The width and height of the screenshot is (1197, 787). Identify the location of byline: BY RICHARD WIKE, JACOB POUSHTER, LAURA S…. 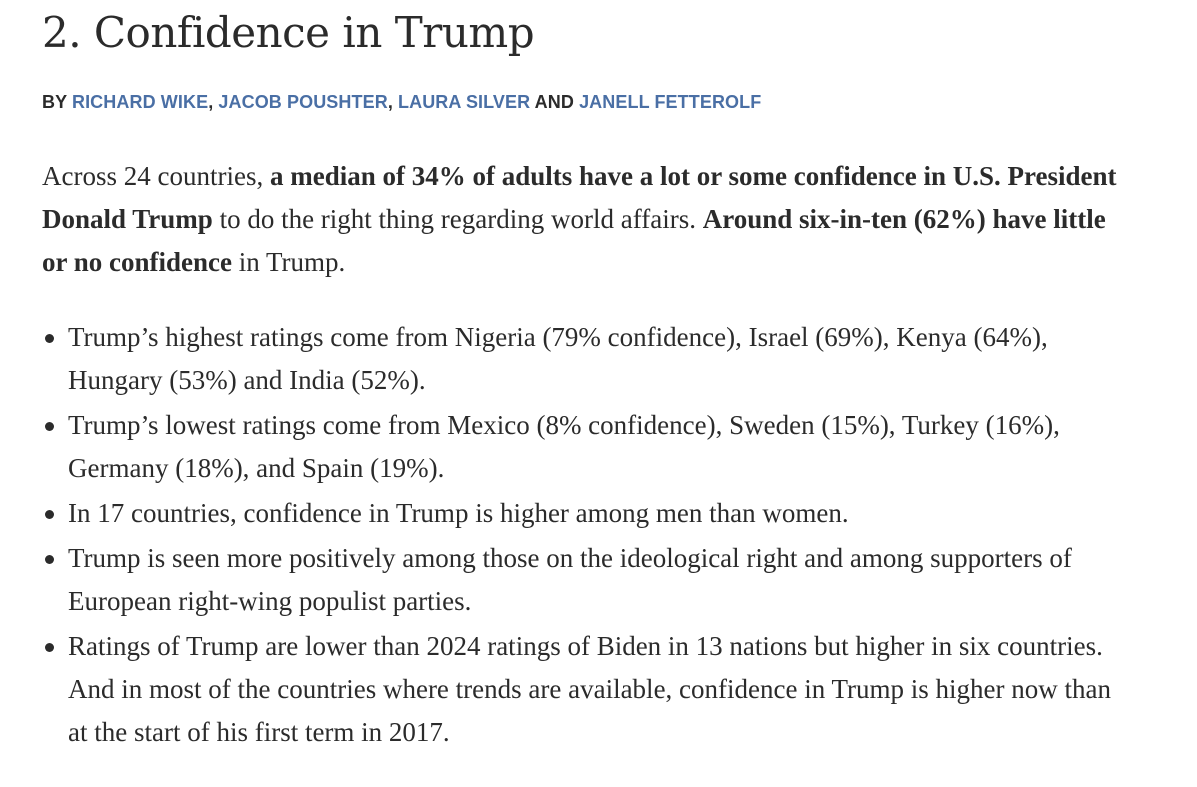
(401, 102).